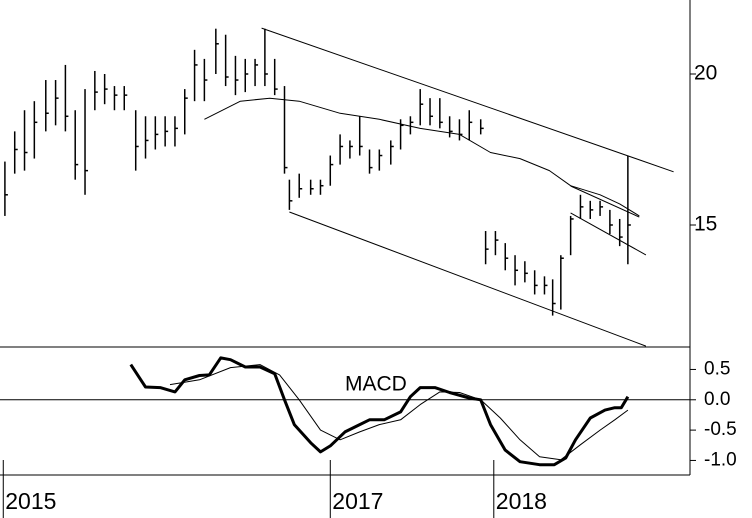 The height and width of the screenshot is (518, 752). Describe the element at coordinates (376, 384) in the screenshot. I see `annotation: MACD` at that location.